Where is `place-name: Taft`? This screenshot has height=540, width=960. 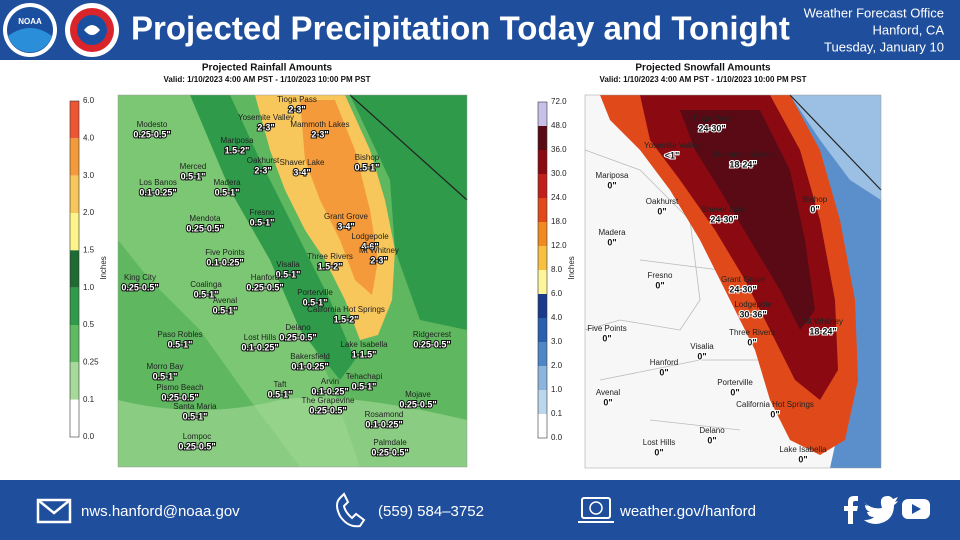
place-name: Taft is located at coordinates (281, 384).